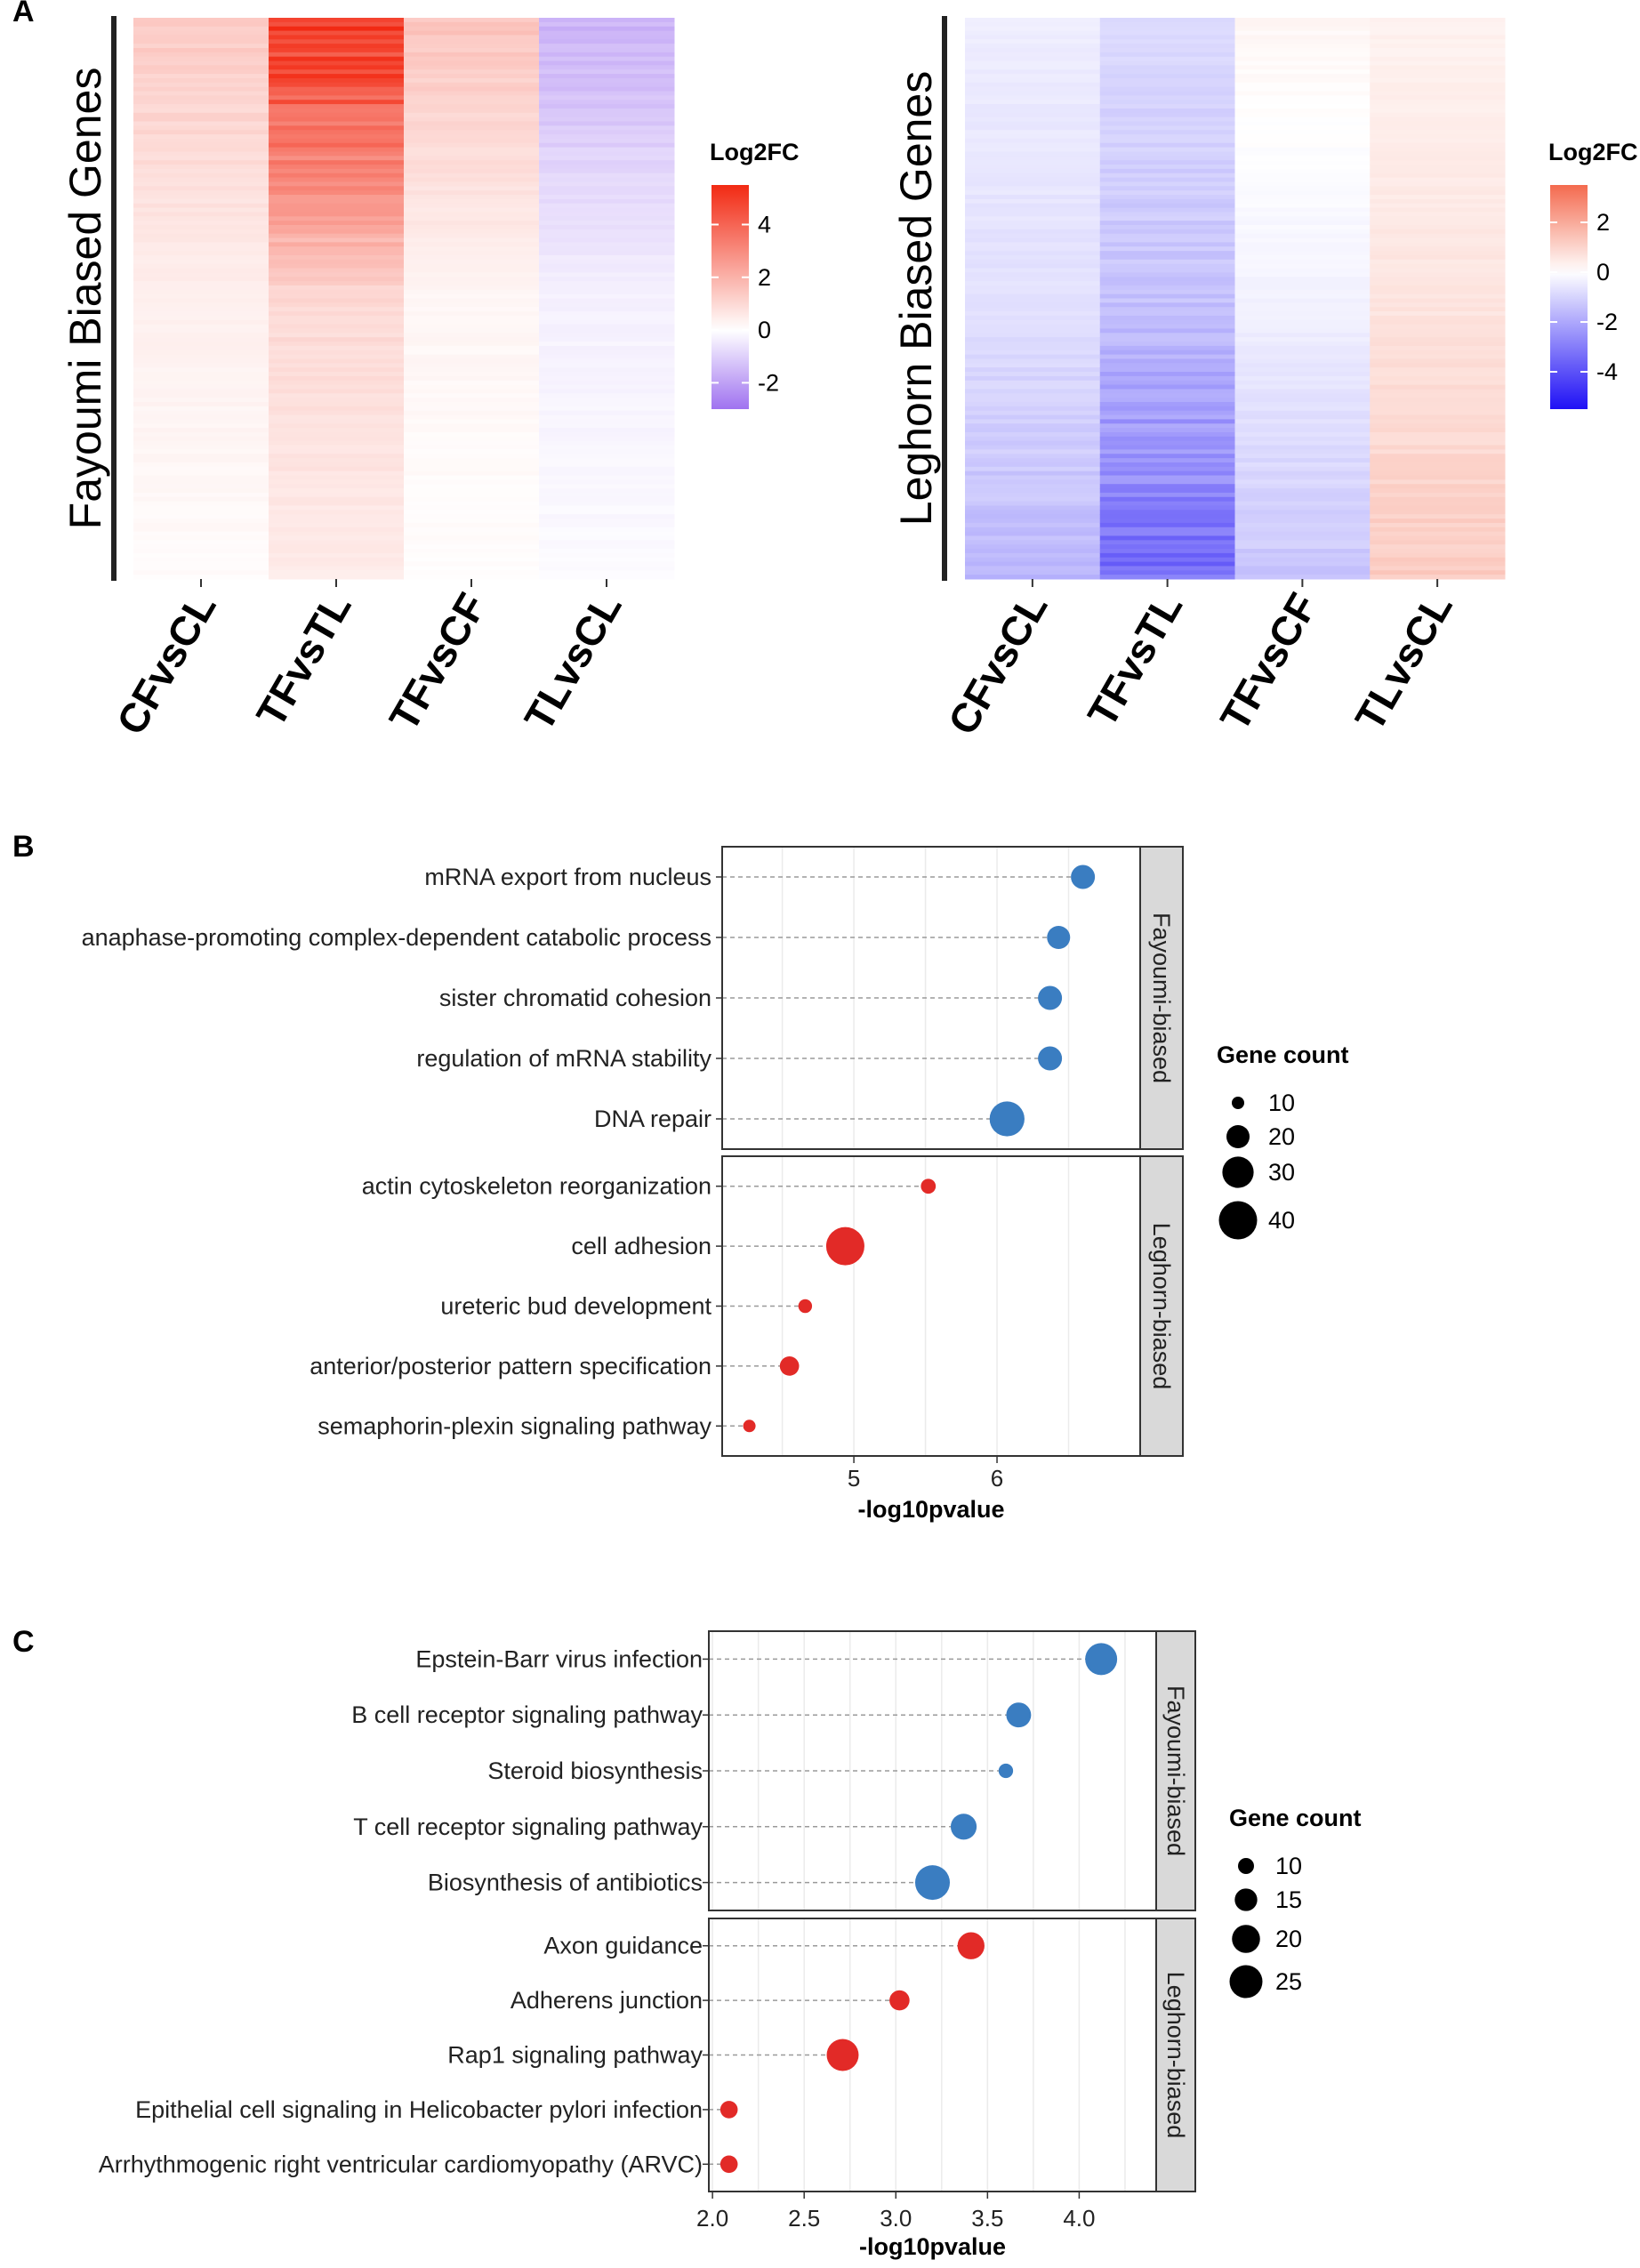 The image size is (1640, 2268). Describe the element at coordinates (730, 297) in the screenshot. I see `colorbar` at that location.